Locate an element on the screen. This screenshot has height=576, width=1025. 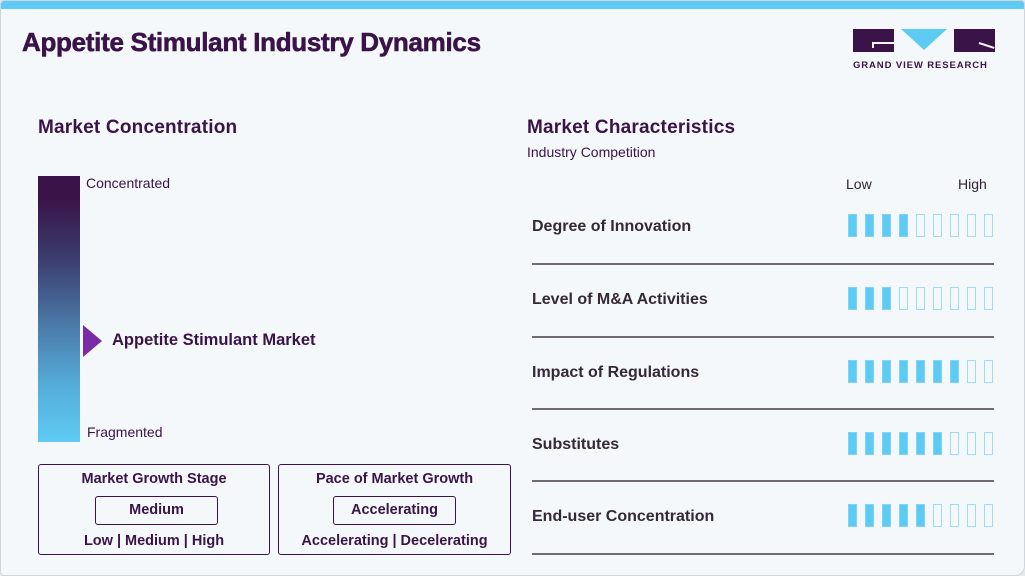
characteristic-label: Substitutes is located at coordinates (576, 444).